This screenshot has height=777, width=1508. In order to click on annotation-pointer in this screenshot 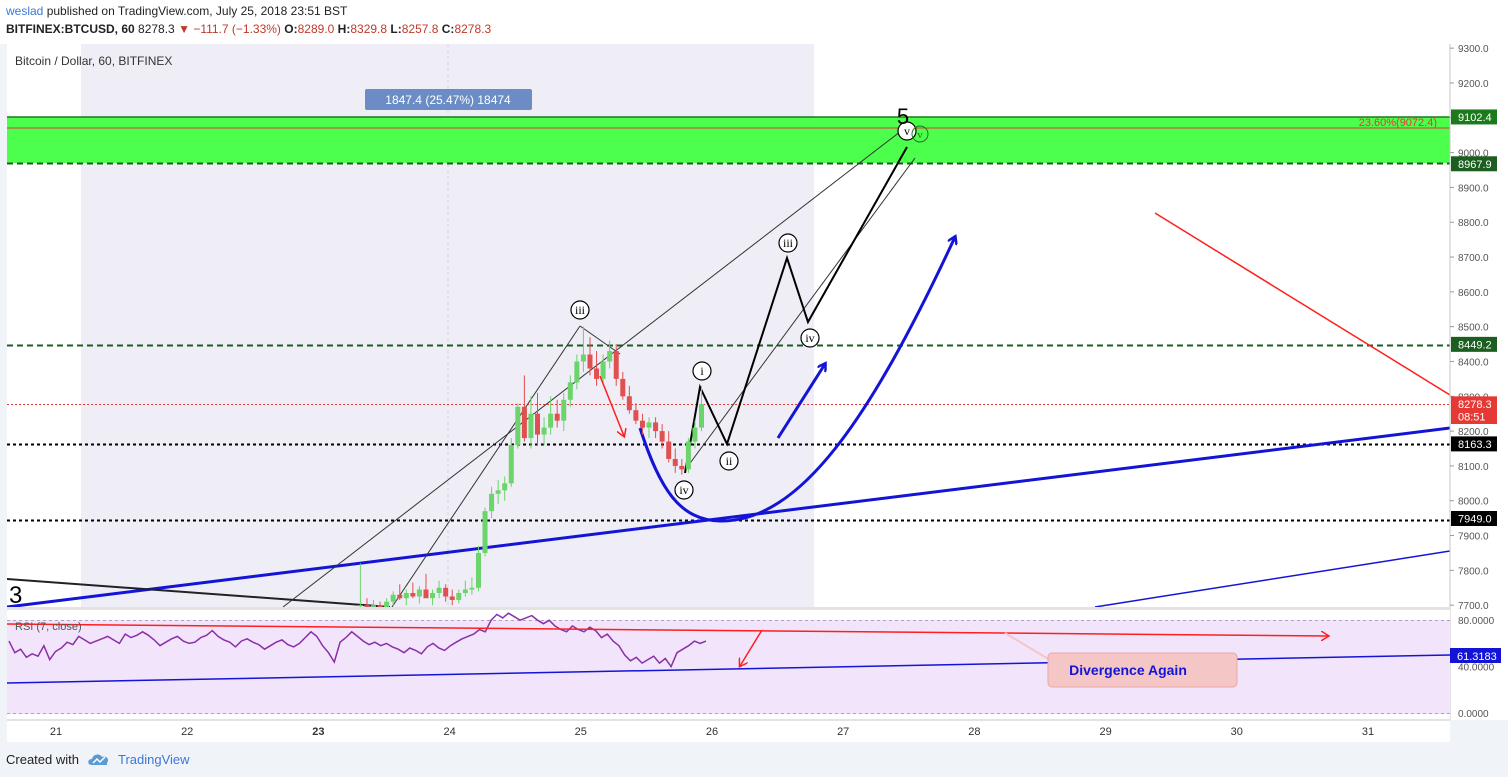, I will do `click(1027, 646)`.